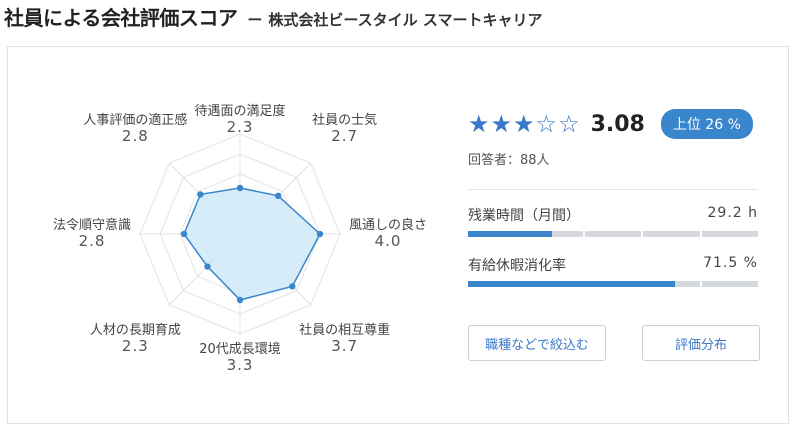 The height and width of the screenshot is (428, 800). I want to click on radar-axis-label: 人材の長期育成, so click(135, 330).